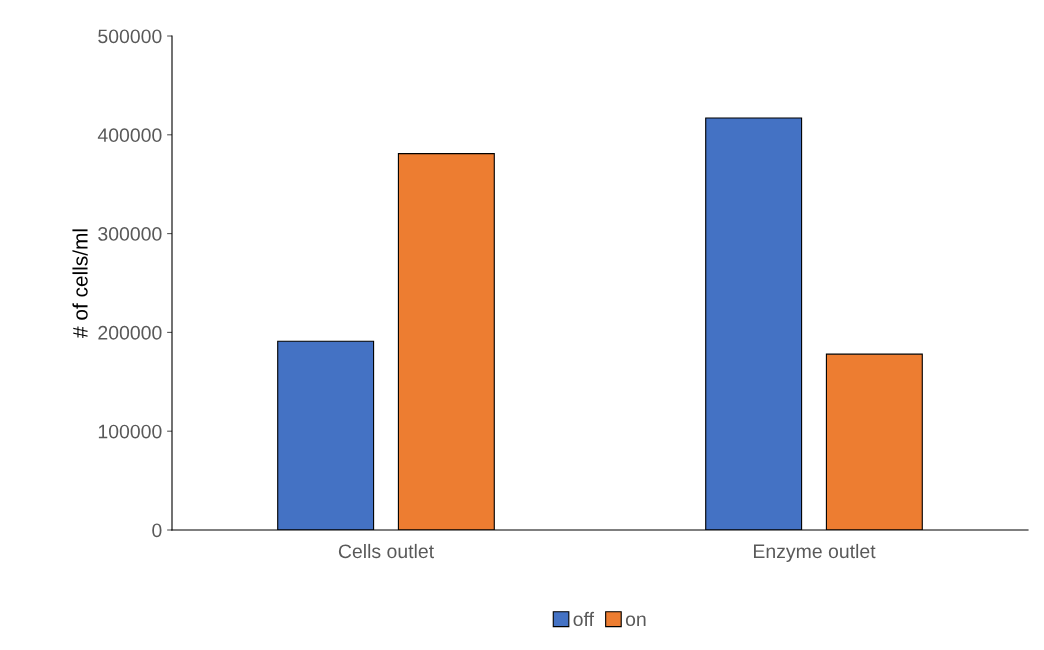 This screenshot has width=1044, height=650. I want to click on y-tick-label: 200000, so click(130, 332).